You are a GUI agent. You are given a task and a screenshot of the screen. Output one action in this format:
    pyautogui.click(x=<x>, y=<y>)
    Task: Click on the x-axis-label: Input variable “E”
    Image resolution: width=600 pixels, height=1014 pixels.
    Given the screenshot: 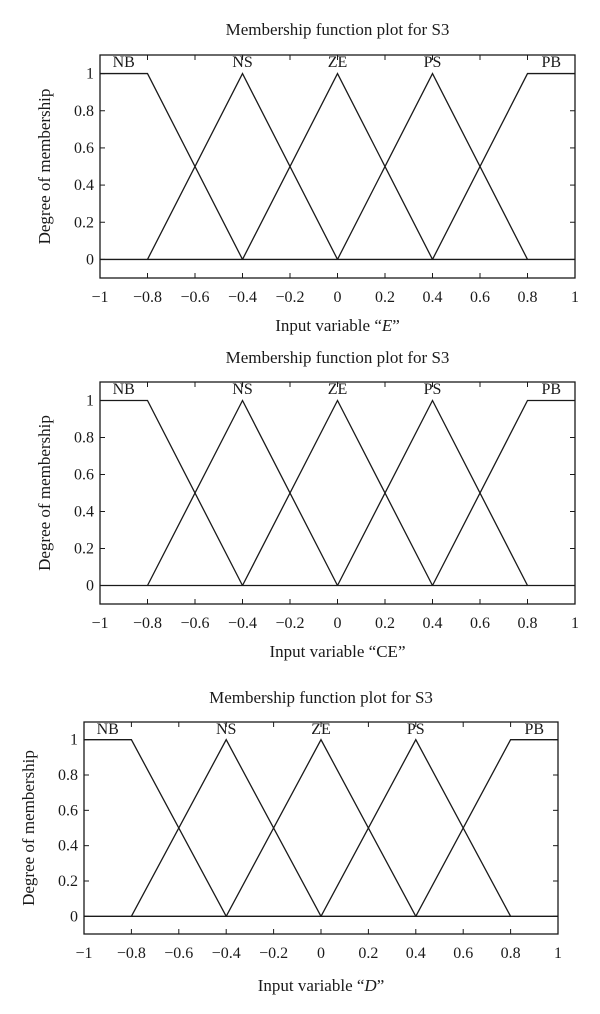 What is the action you would take?
    pyautogui.click(x=337, y=325)
    